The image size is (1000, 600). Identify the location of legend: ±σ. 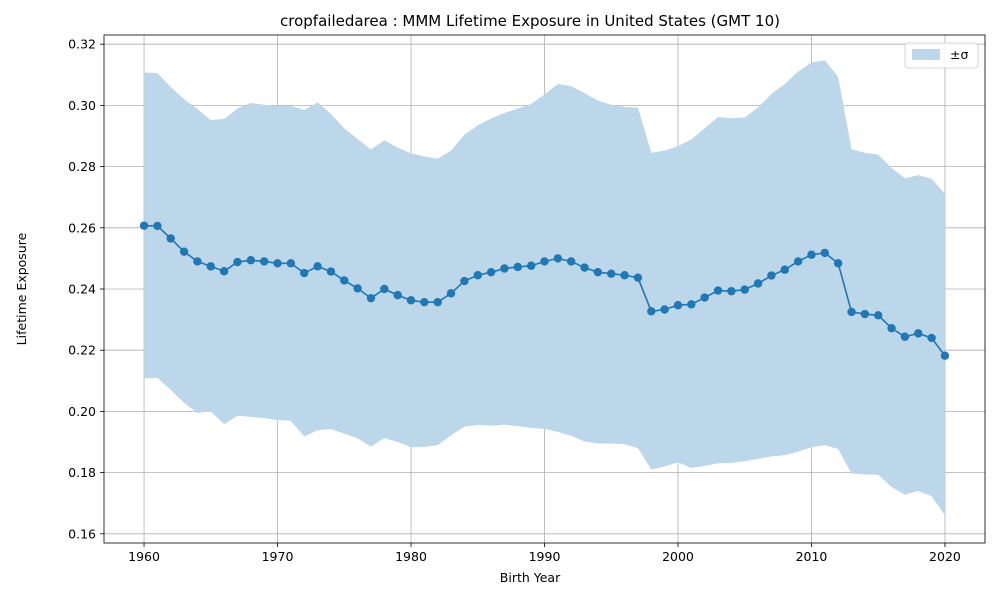
(941, 55).